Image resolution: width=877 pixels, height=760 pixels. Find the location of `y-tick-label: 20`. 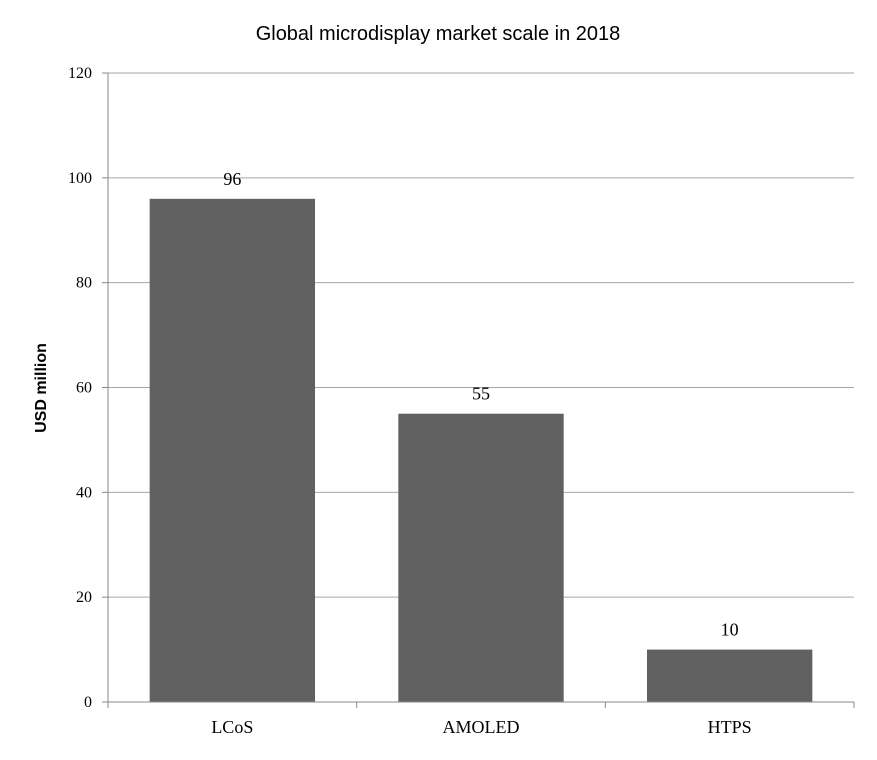

y-tick-label: 20 is located at coordinates (84, 597).